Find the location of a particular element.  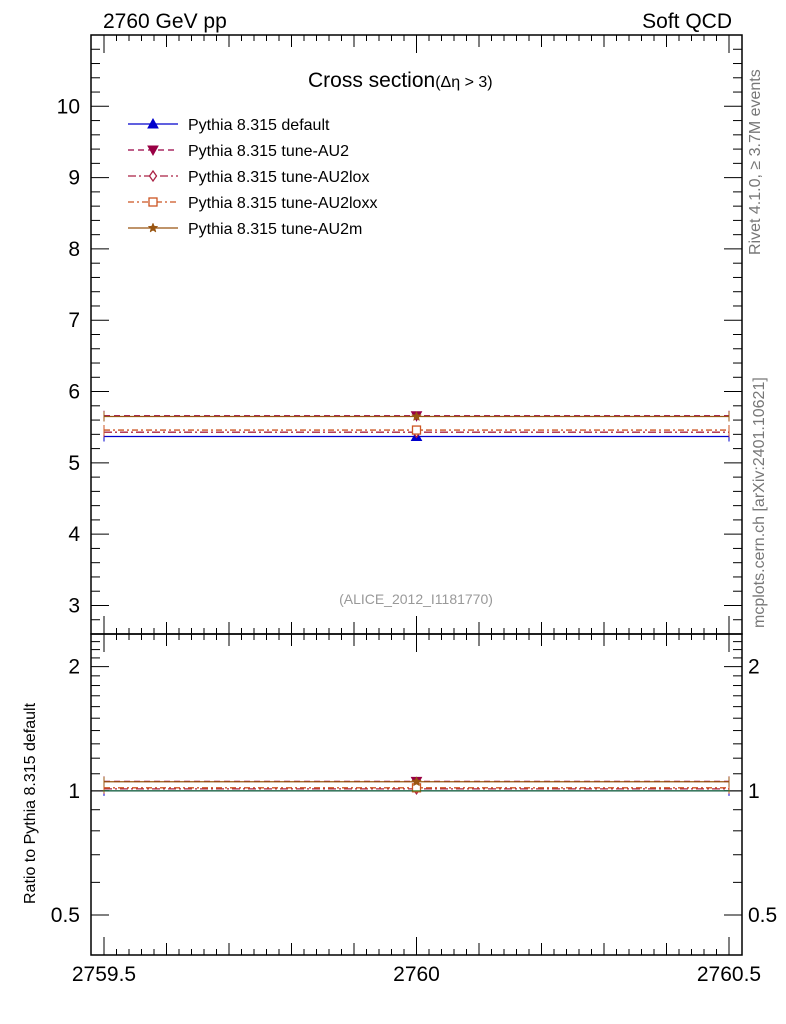

ratio-ytick-label-left: 1 is located at coordinates (74, 791).